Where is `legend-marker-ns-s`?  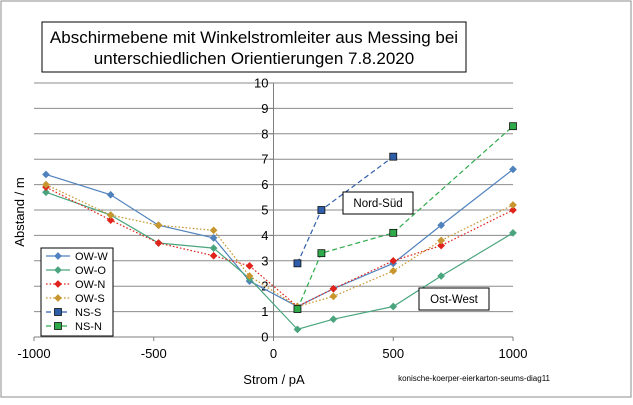 legend-marker-ns-s is located at coordinates (58, 312).